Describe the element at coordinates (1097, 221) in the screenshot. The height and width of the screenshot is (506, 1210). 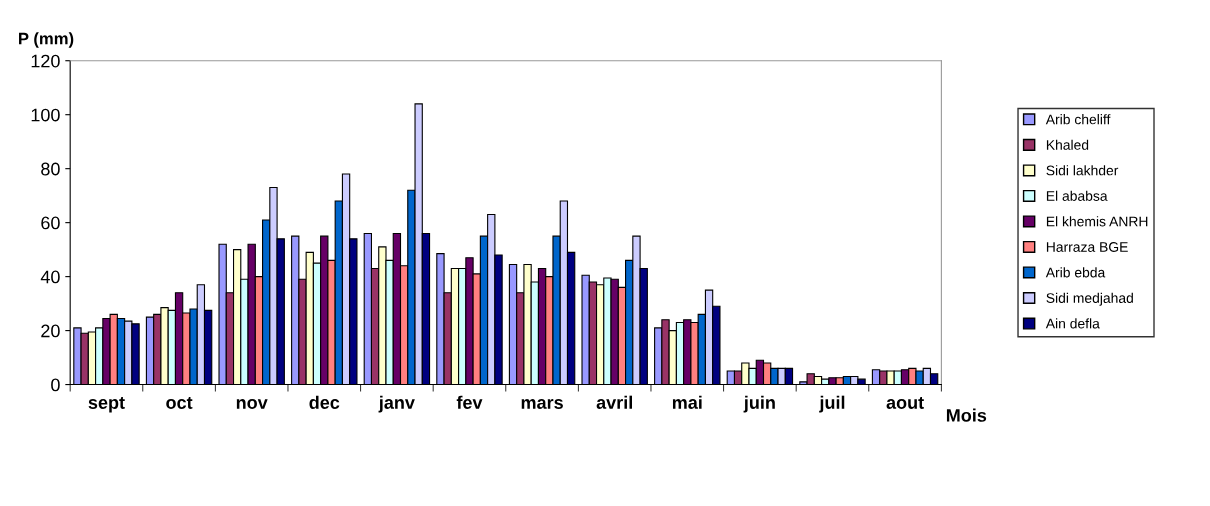
I see `legend-label: El khemis ANRH` at that location.